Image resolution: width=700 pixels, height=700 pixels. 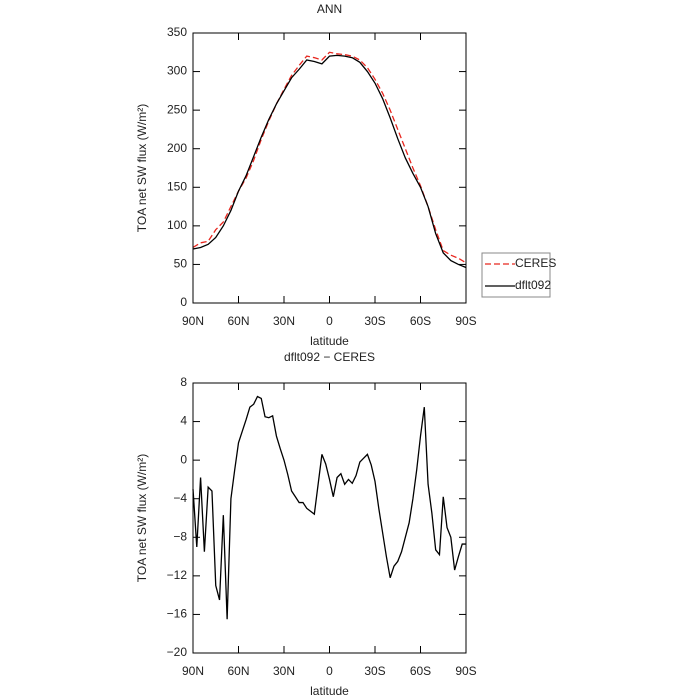 I want to click on legend-label: dflt092, so click(x=533, y=285).